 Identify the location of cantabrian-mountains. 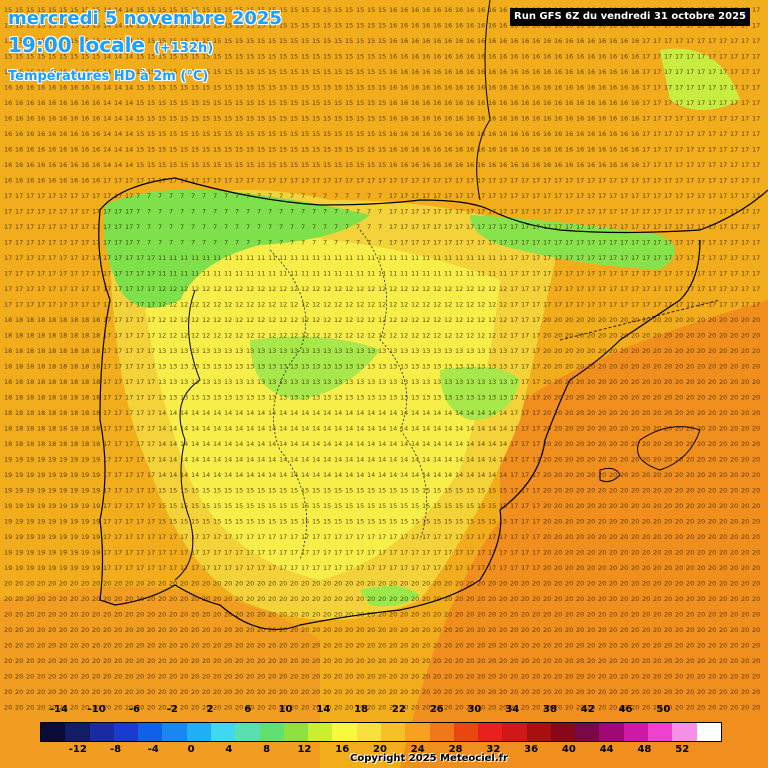
(237, 248).